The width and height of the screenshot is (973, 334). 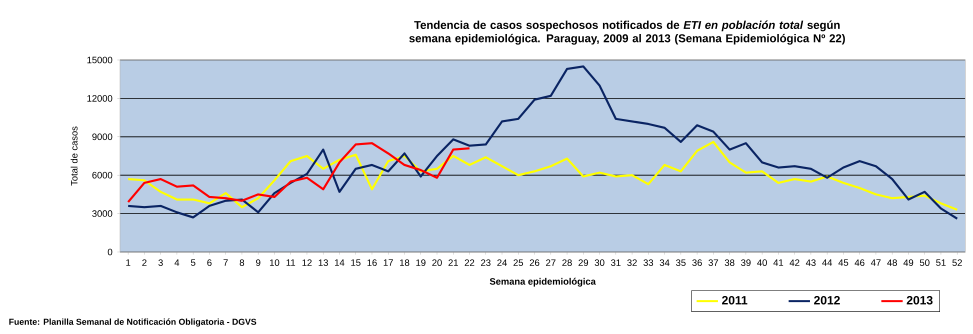 What do you see at coordinates (519, 262) in the screenshot?
I see `x-tick-label: 25` at bounding box center [519, 262].